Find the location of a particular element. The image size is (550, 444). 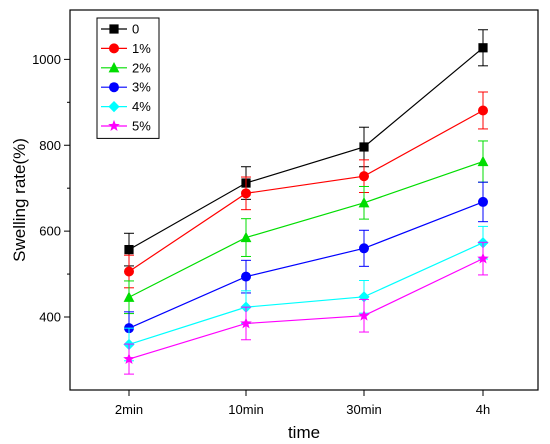

legend-box is located at coordinates (128, 78).